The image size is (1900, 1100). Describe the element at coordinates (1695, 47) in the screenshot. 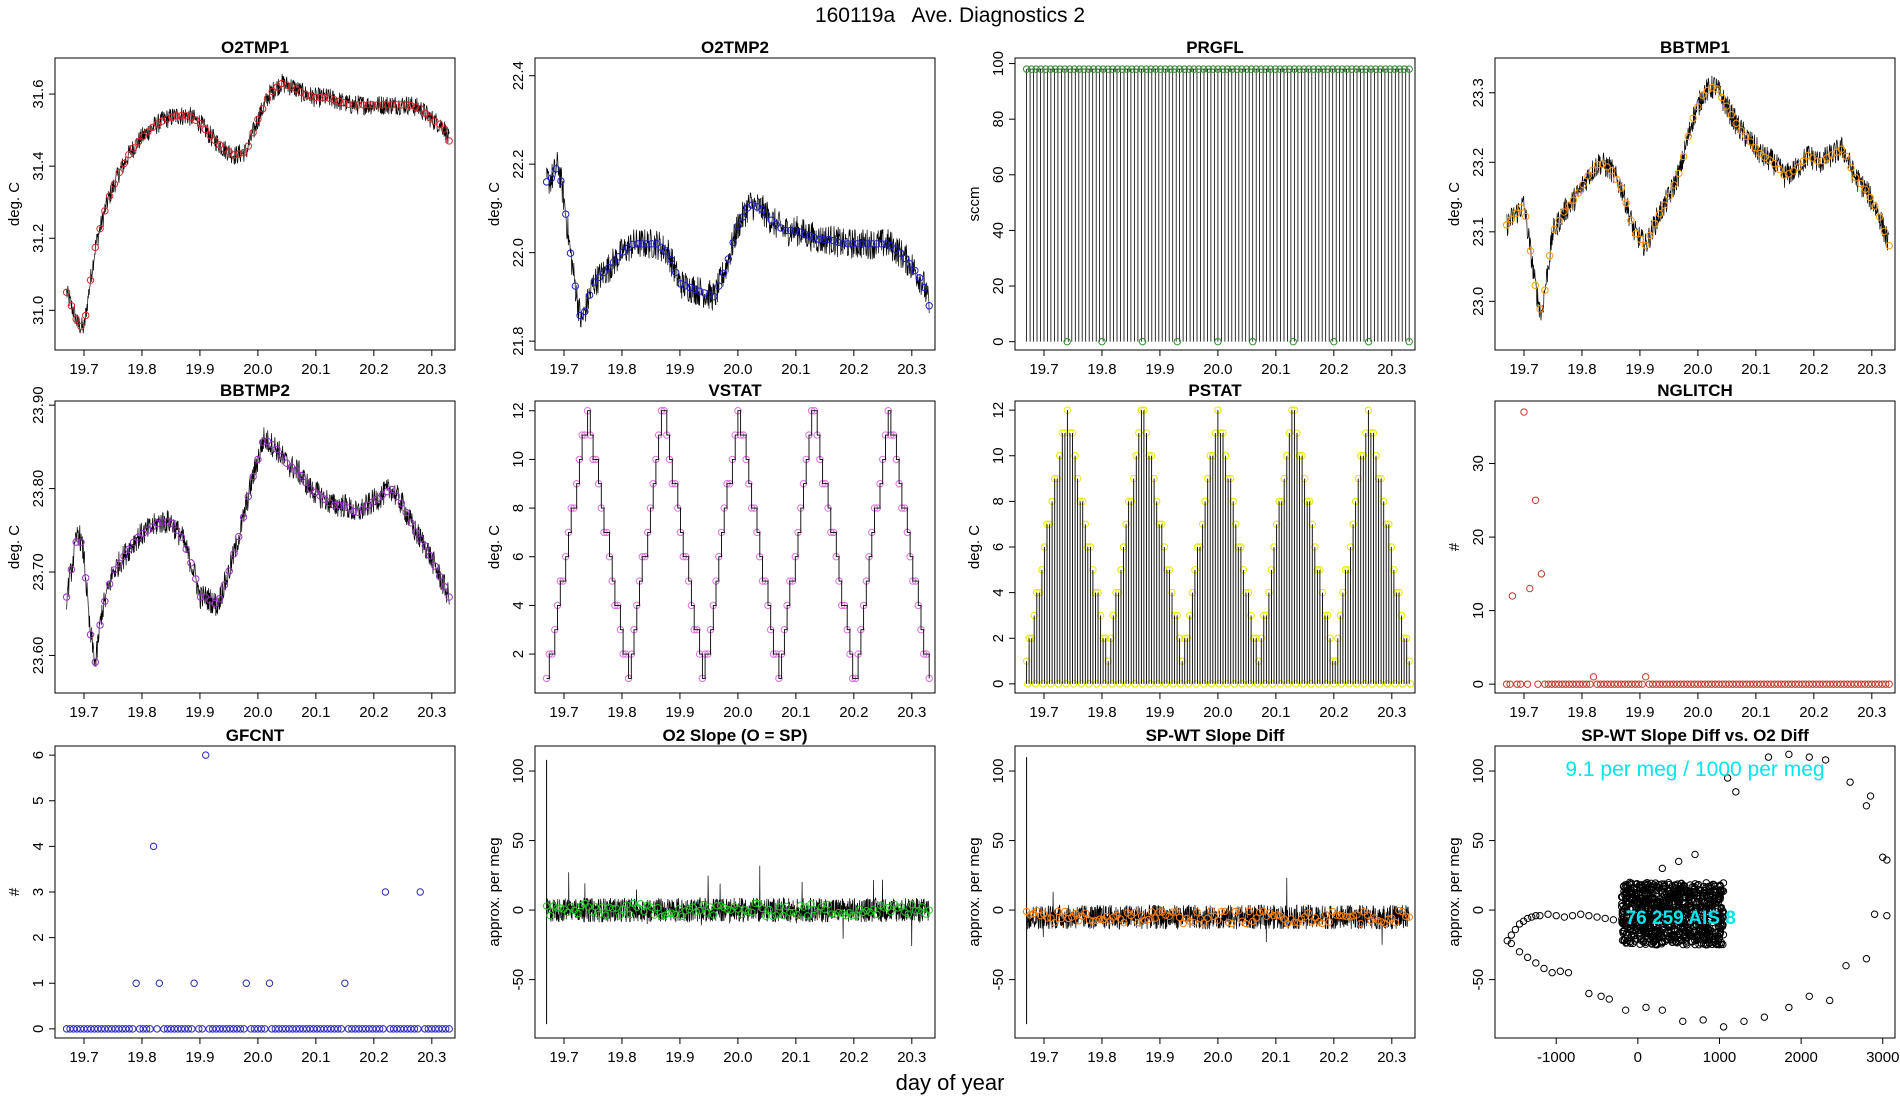

I see `plot-title: BBTMP1` at that location.